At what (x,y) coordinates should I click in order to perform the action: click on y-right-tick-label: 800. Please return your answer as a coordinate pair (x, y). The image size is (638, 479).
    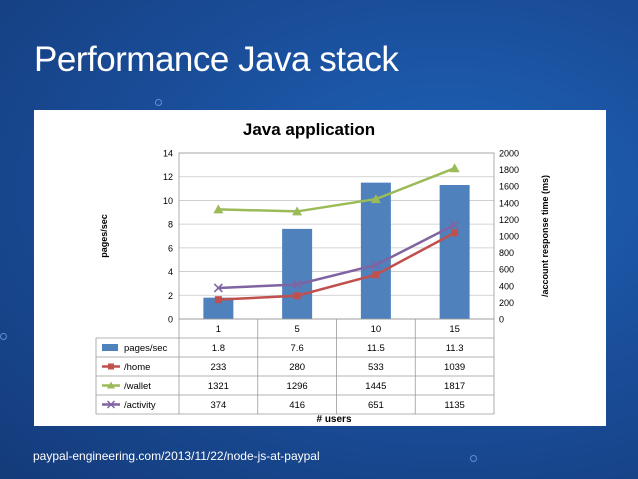
    Looking at the image, I should click on (506, 253).